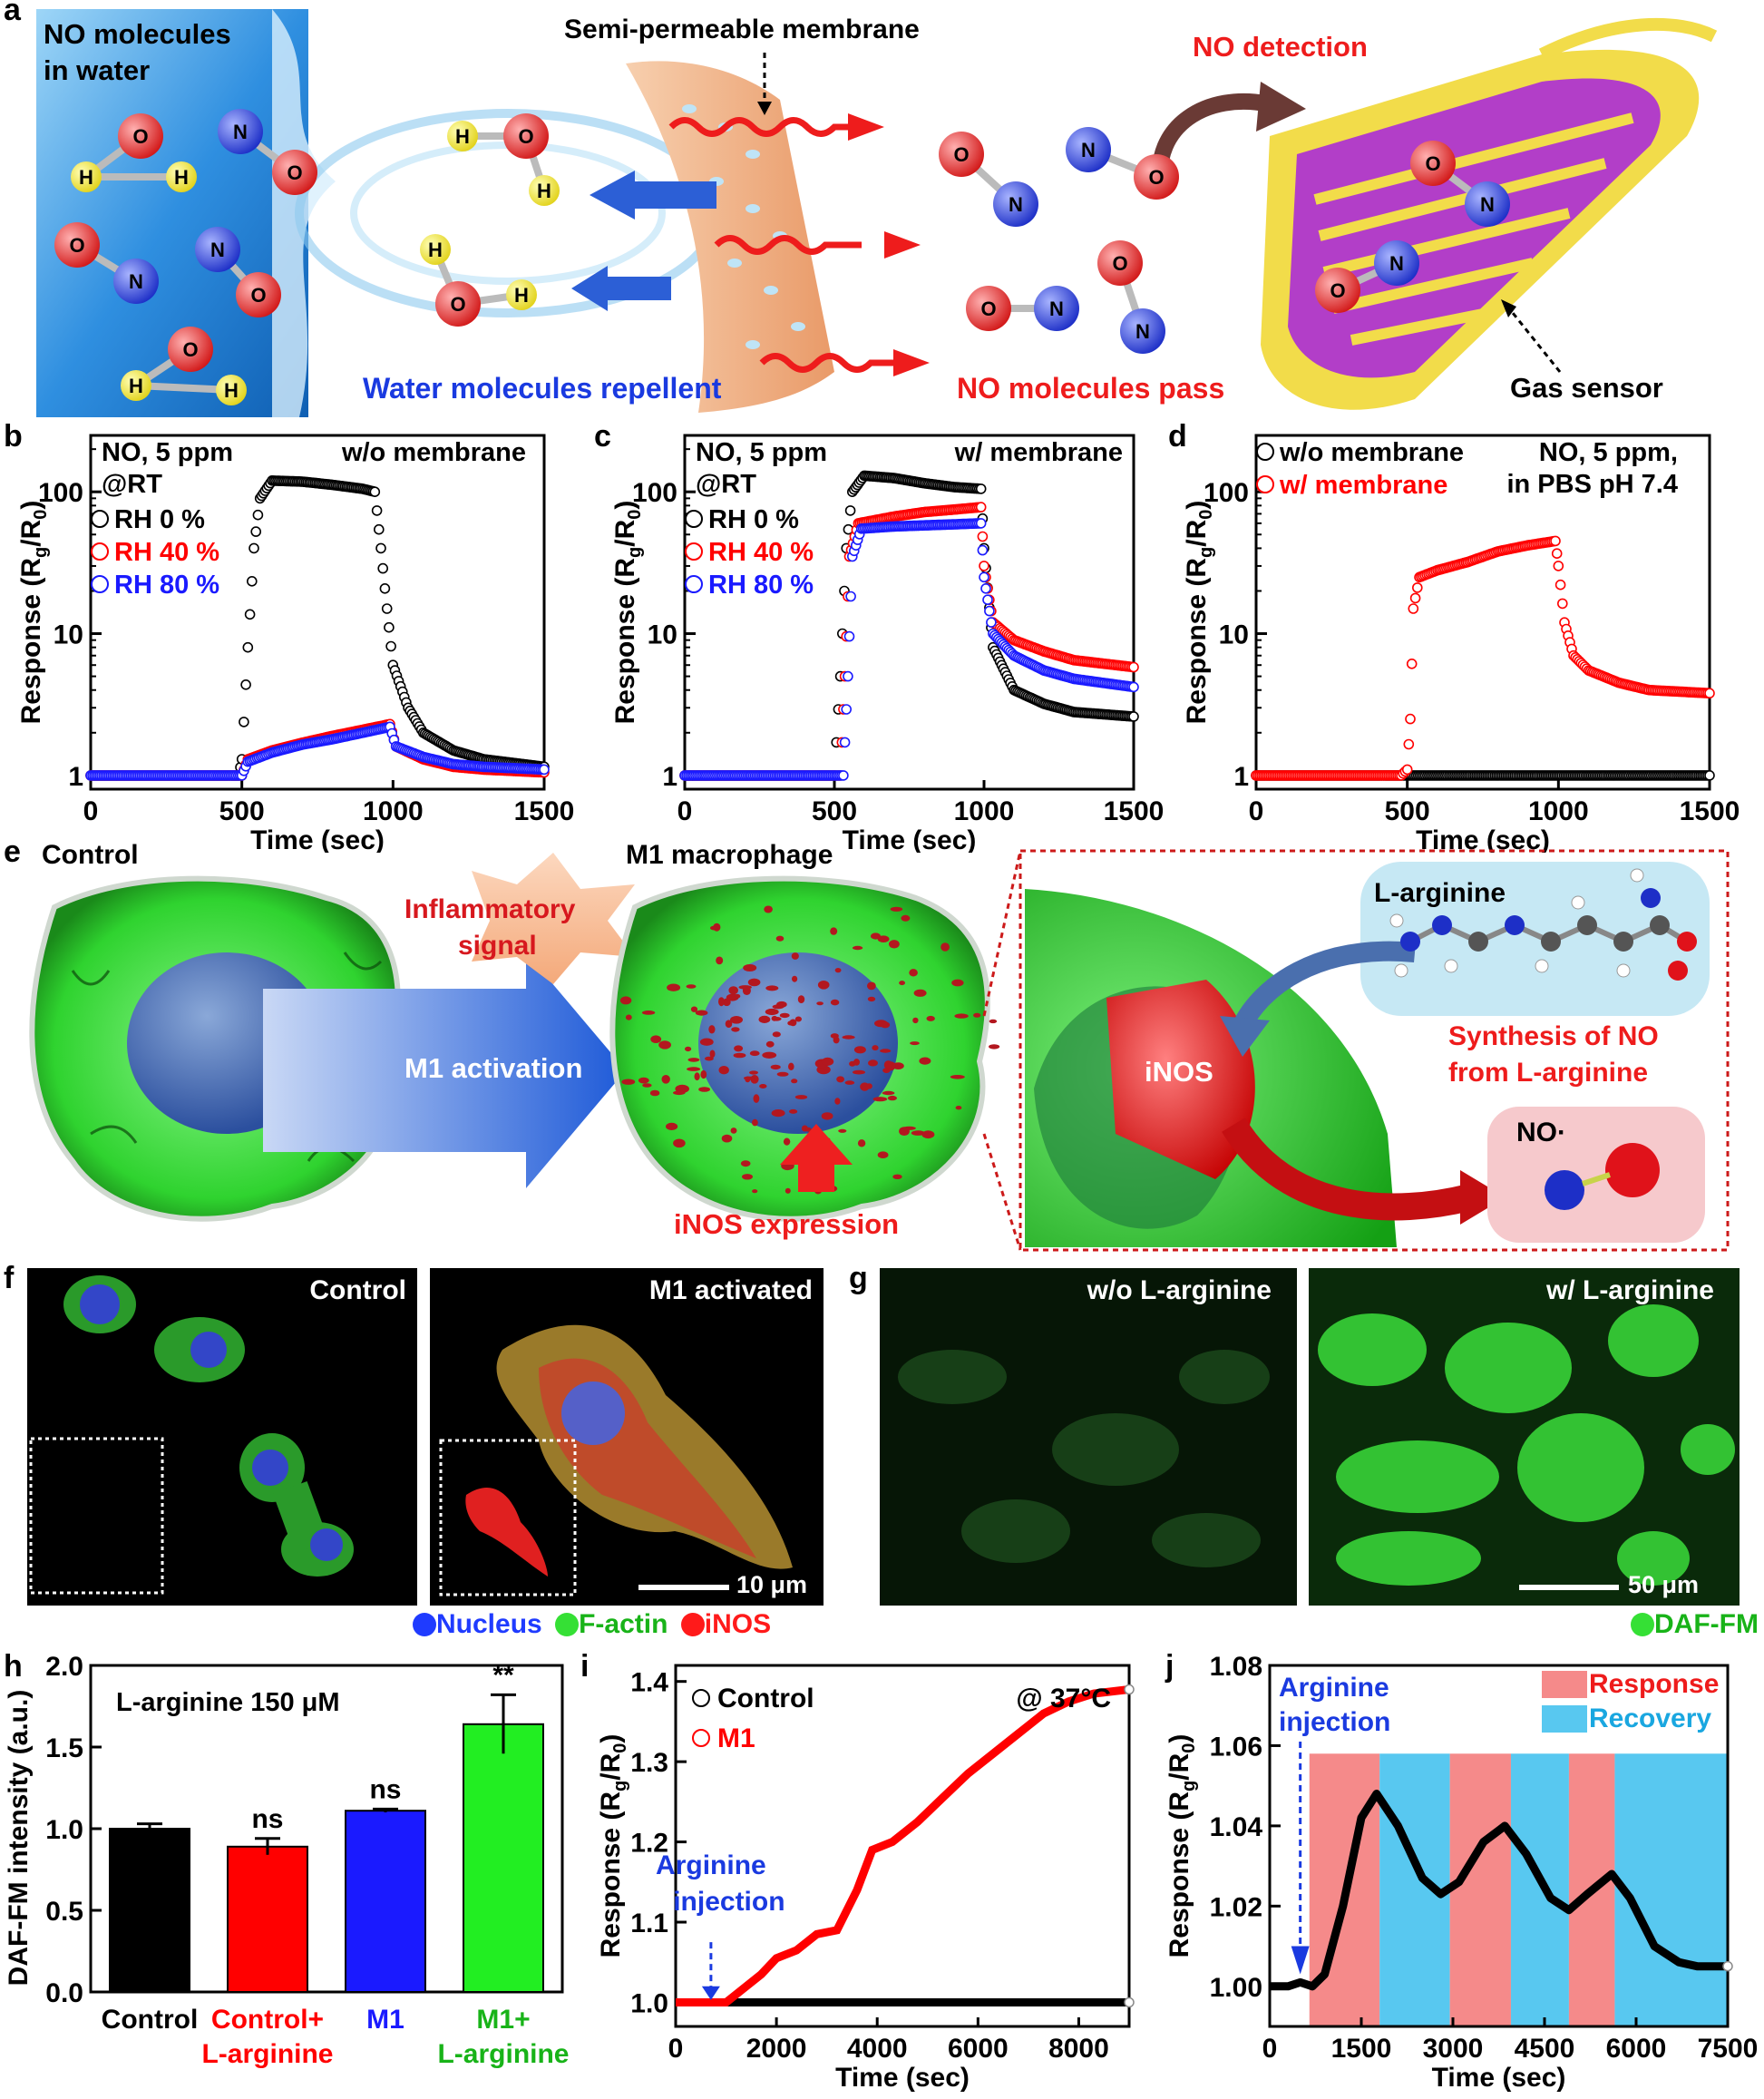 The height and width of the screenshot is (2099, 1764). I want to click on panel-j-letter: j, so click(1169, 1667).